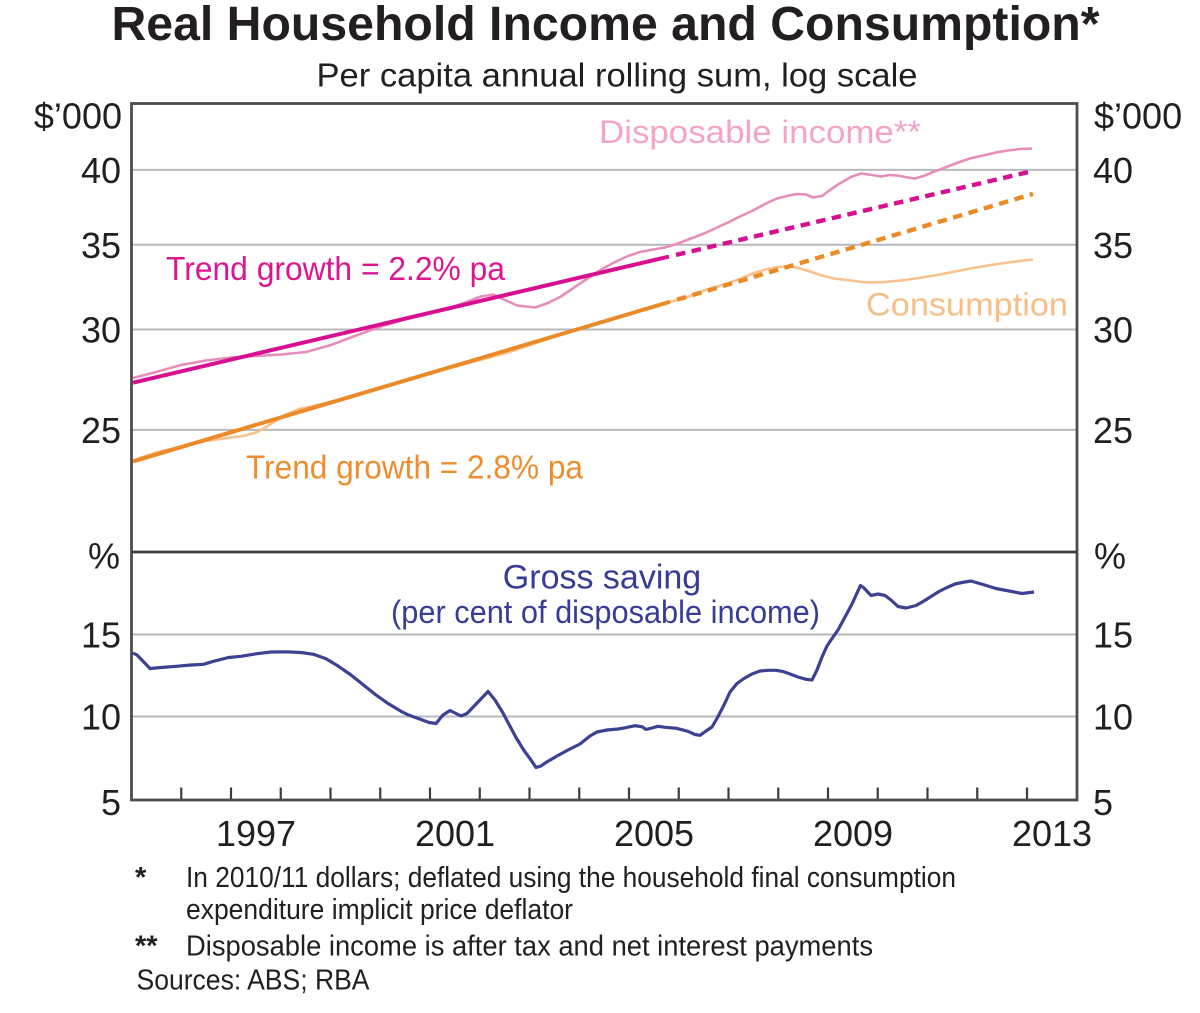 The image size is (1200, 1013). Describe the element at coordinates (606, 25) in the screenshot. I see `svg-text:Real Household Income and Cons: Real Household Income and Consumption*` at that location.